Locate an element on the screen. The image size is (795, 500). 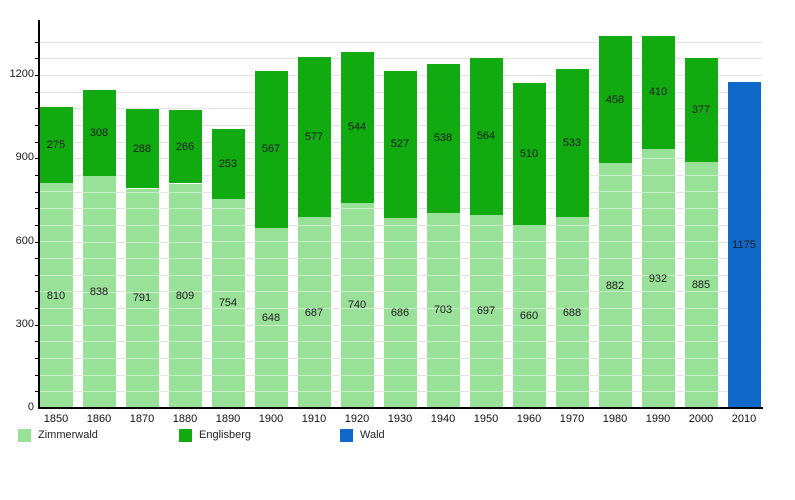
segment-value-label: 686 is located at coordinates (400, 312).